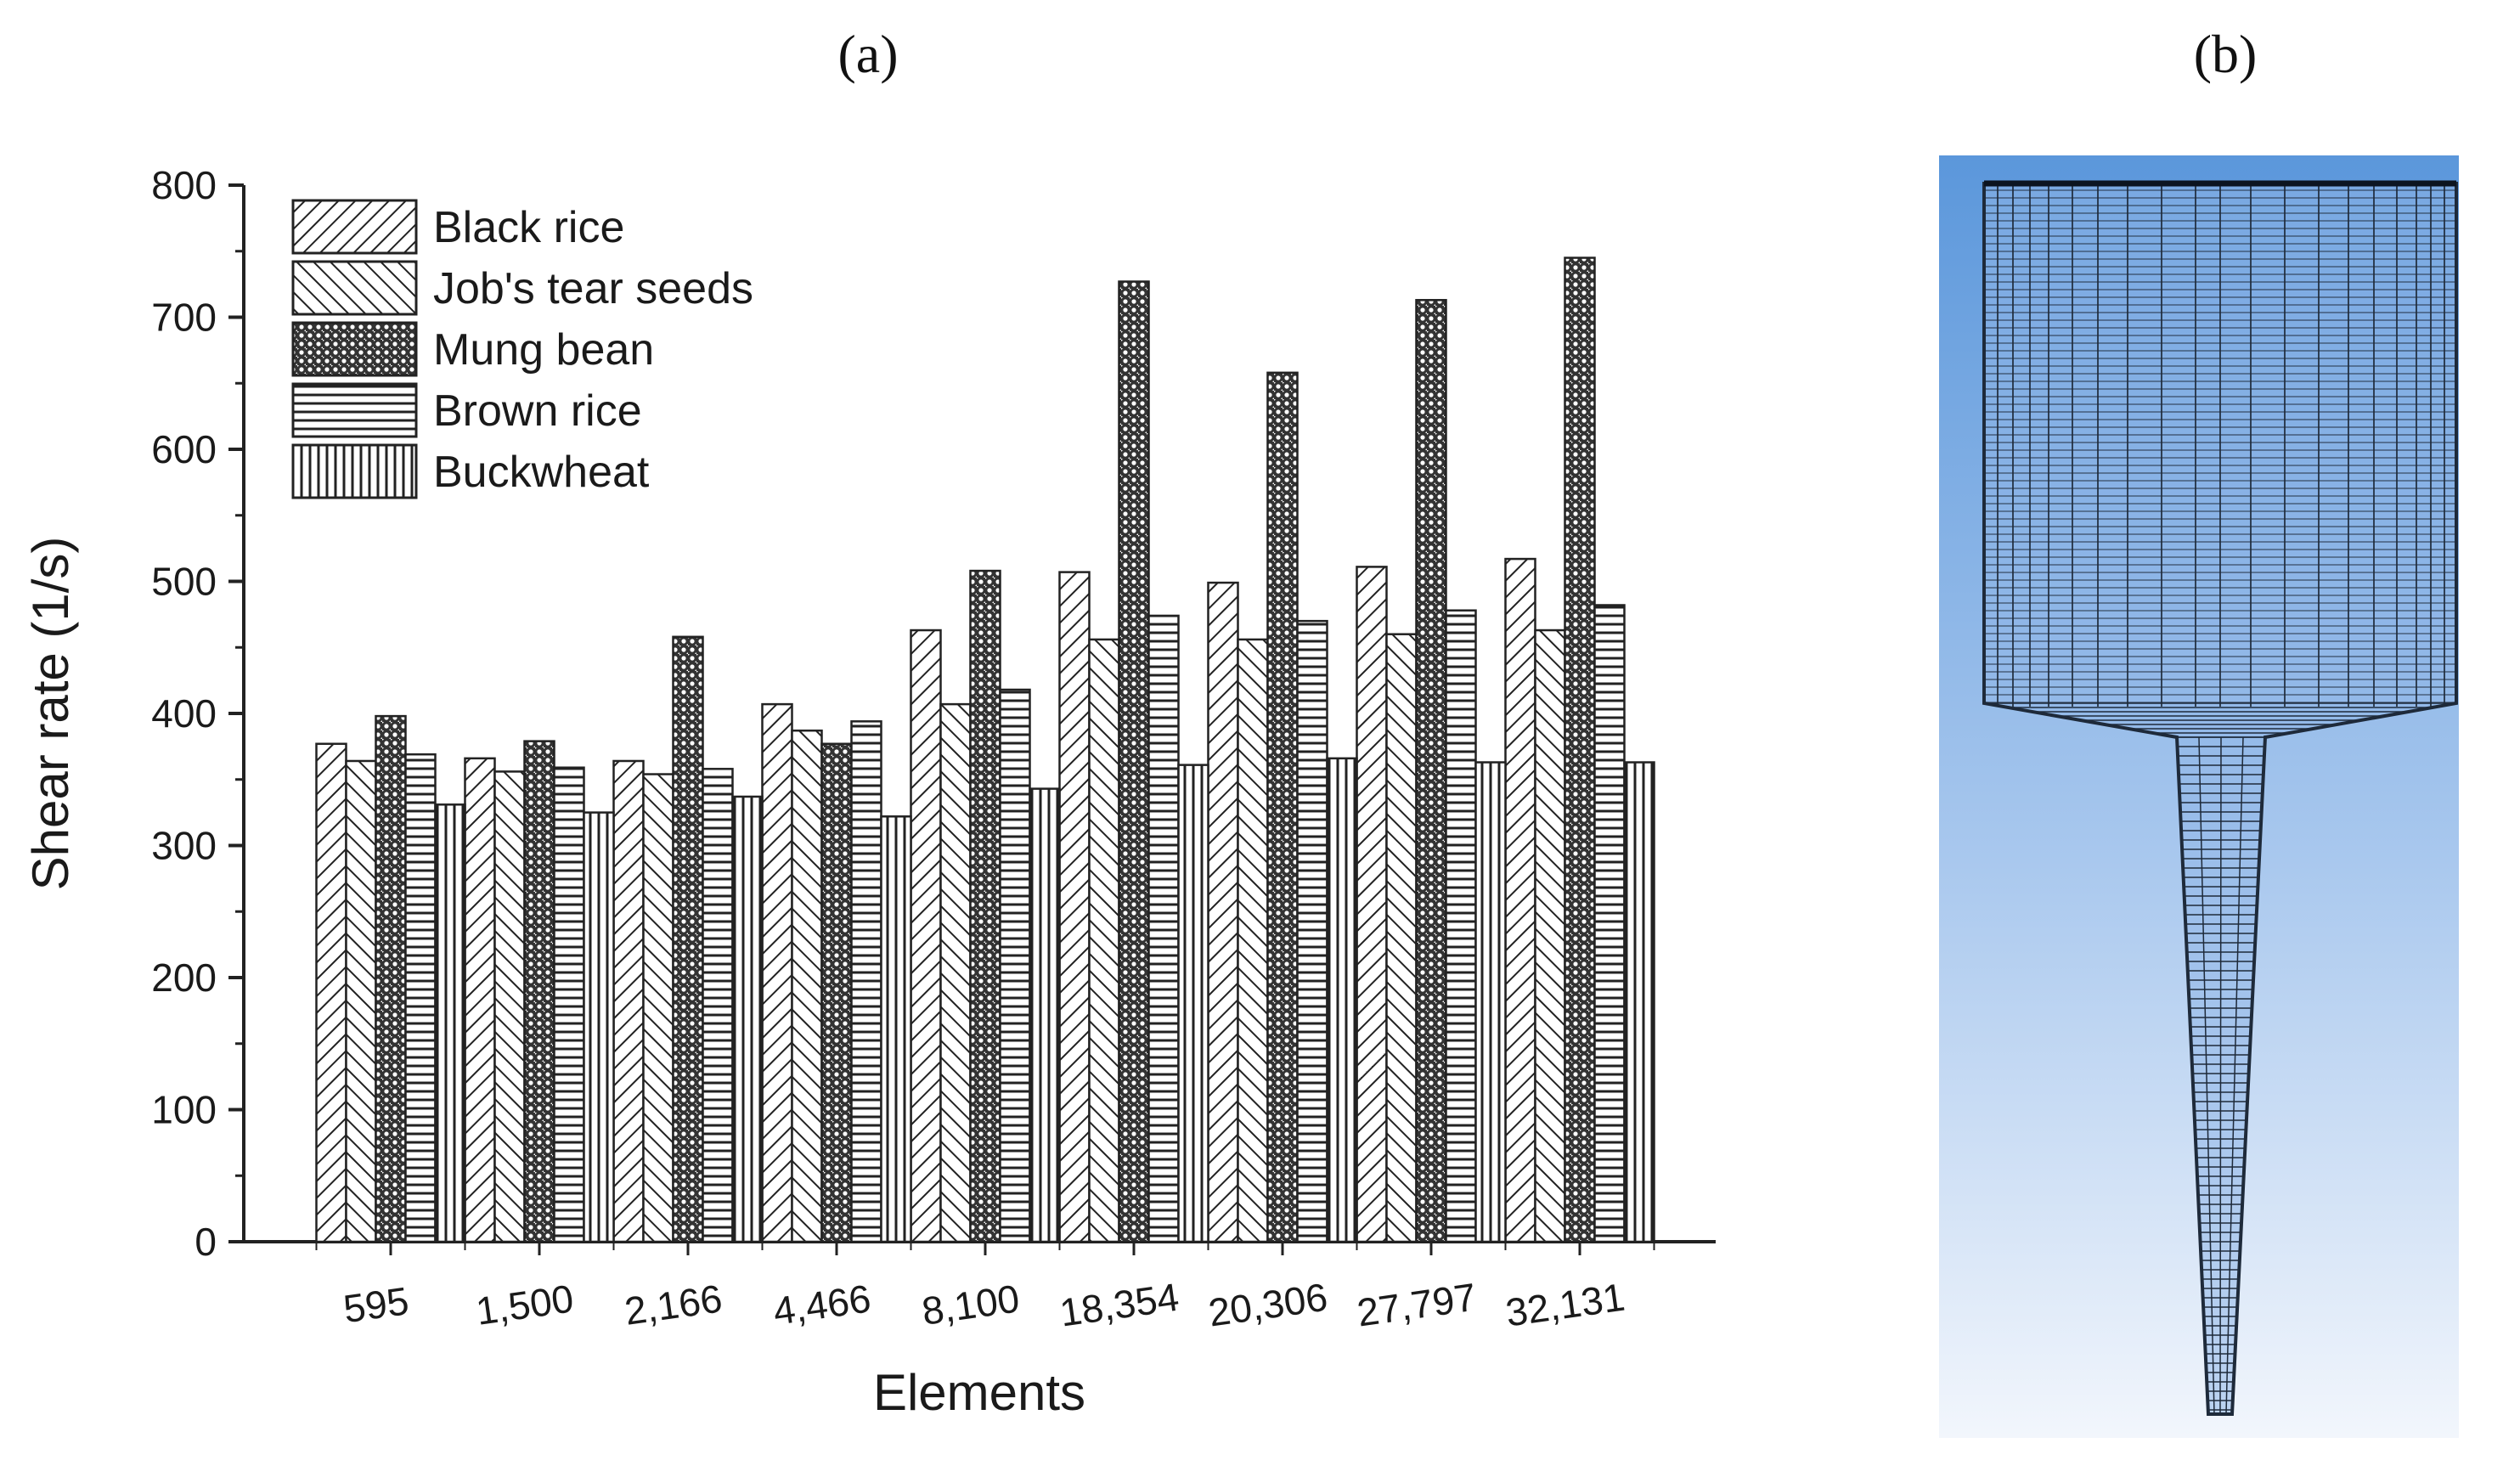 The width and height of the screenshot is (2520, 1460). Describe the element at coordinates (821, 1304) in the screenshot. I see `x-tick-label: 4,466` at that location.